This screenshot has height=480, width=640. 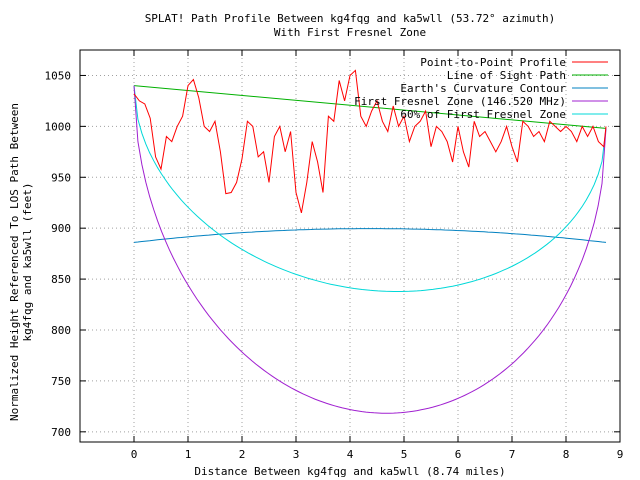 What do you see at coordinates (27, 262) in the screenshot?
I see `y-axis-label-line2: kg4fqg and ka5wll (feet)` at bounding box center [27, 262].